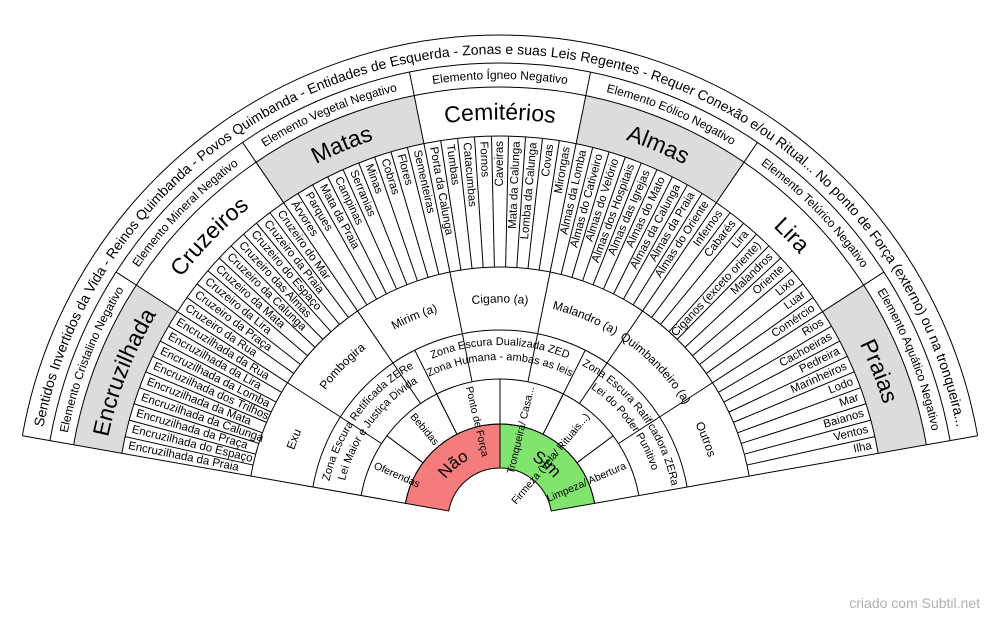 The height and width of the screenshot is (623, 1000). What do you see at coordinates (342, 366) in the screenshot?
I see `entity-label: Pombogira` at bounding box center [342, 366].